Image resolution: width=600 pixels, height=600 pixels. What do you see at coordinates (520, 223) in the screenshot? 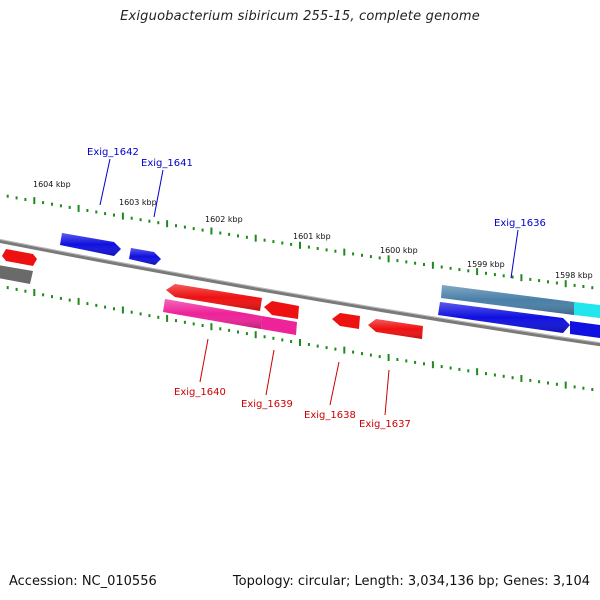
I see `gene-label-exig-1636: Exig_1636` at bounding box center [520, 223].